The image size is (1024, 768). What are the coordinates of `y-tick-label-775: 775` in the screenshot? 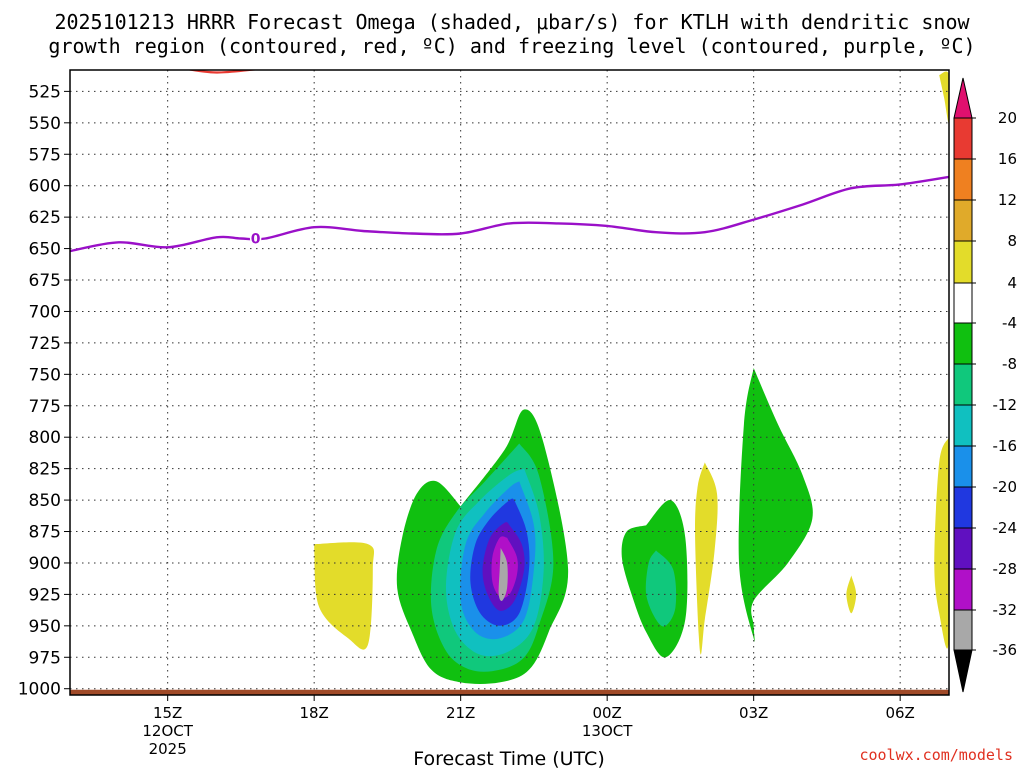 It's located at (45, 407).